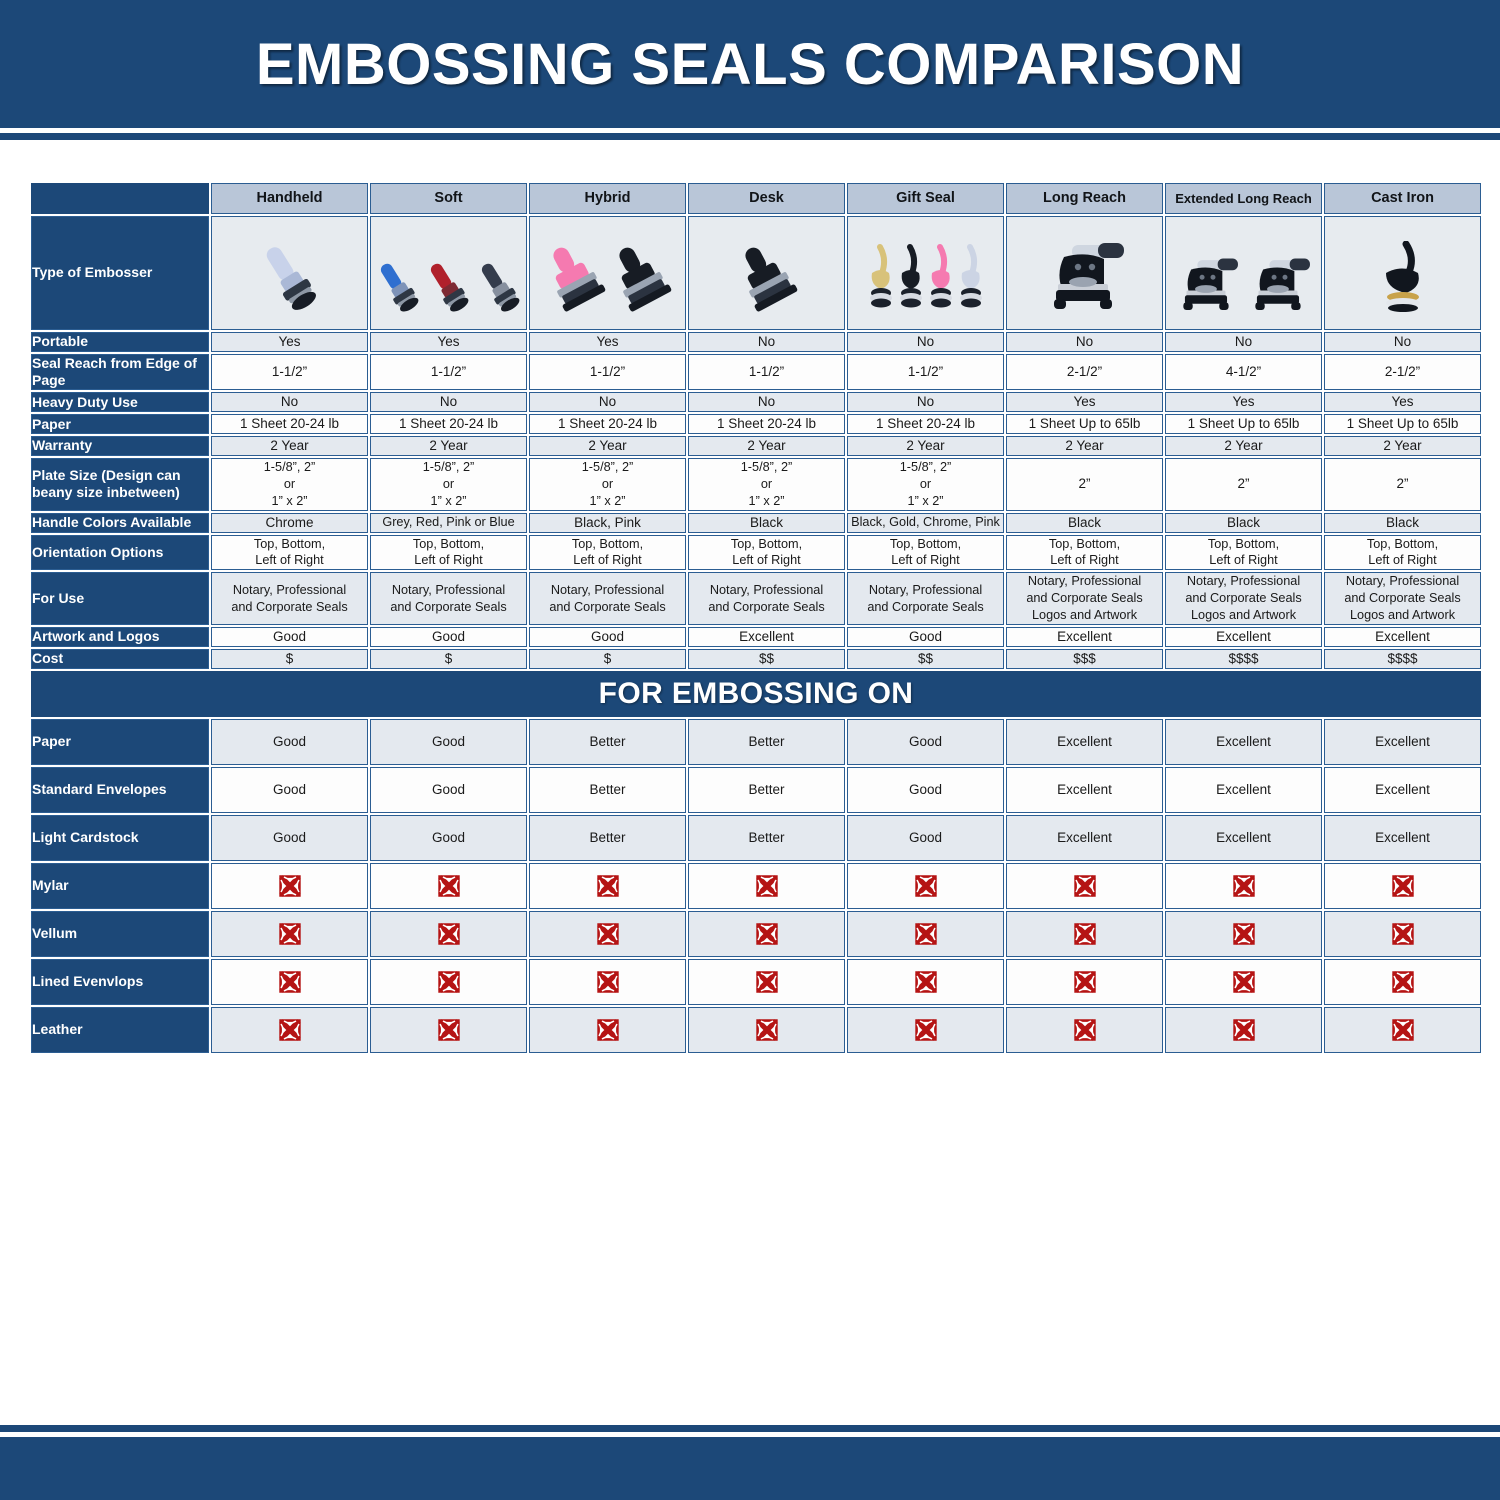 Image resolution: width=1500 pixels, height=1500 pixels. Describe the element at coordinates (120, 933) in the screenshot. I see `row-label-cell: Vellum` at that location.